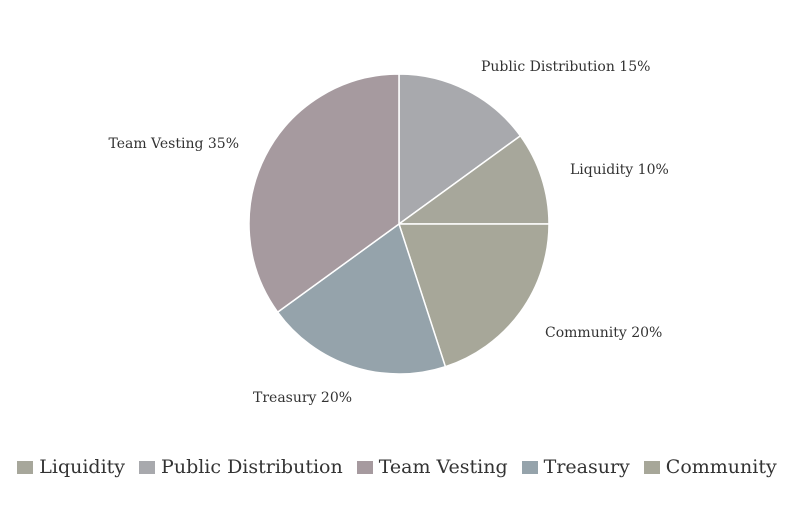  Describe the element at coordinates (473, 295) in the screenshot. I see `pie-slice-community` at that location.